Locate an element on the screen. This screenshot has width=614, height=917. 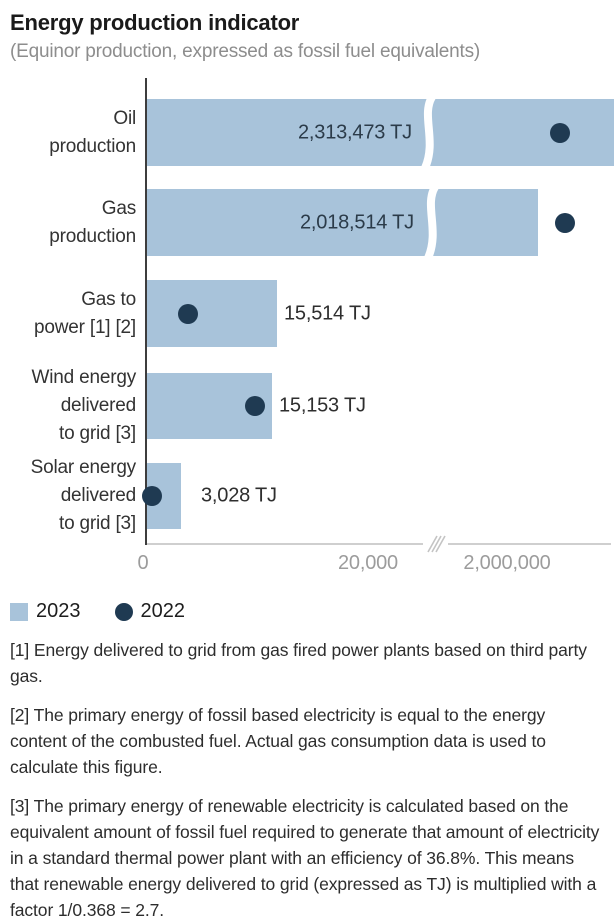
chart-row-oil-production: Oil production 2,313,473 TJ is located at coordinates (307, 132).